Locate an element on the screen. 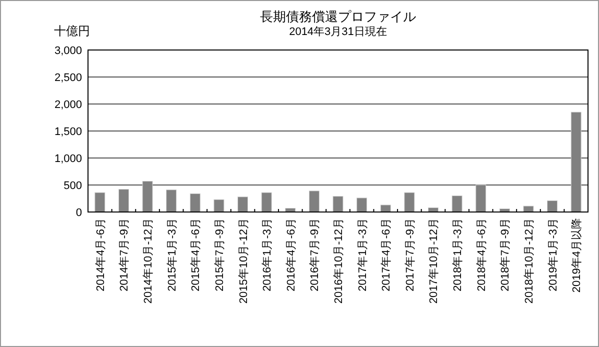 The image size is (599, 347). y-axis-title: 十億円 is located at coordinates (72, 31).